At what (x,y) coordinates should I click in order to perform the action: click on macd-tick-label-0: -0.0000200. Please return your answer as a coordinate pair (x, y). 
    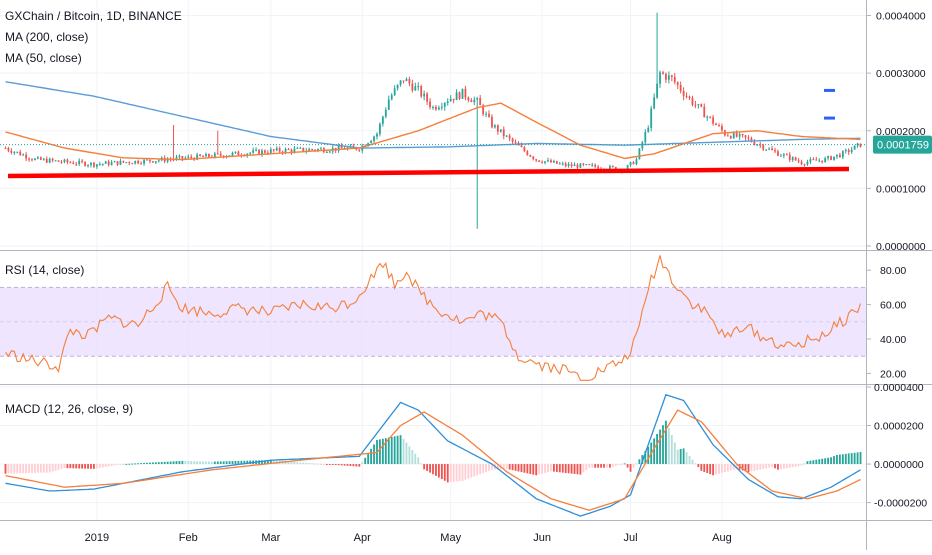
    Looking at the image, I should click on (900, 504).